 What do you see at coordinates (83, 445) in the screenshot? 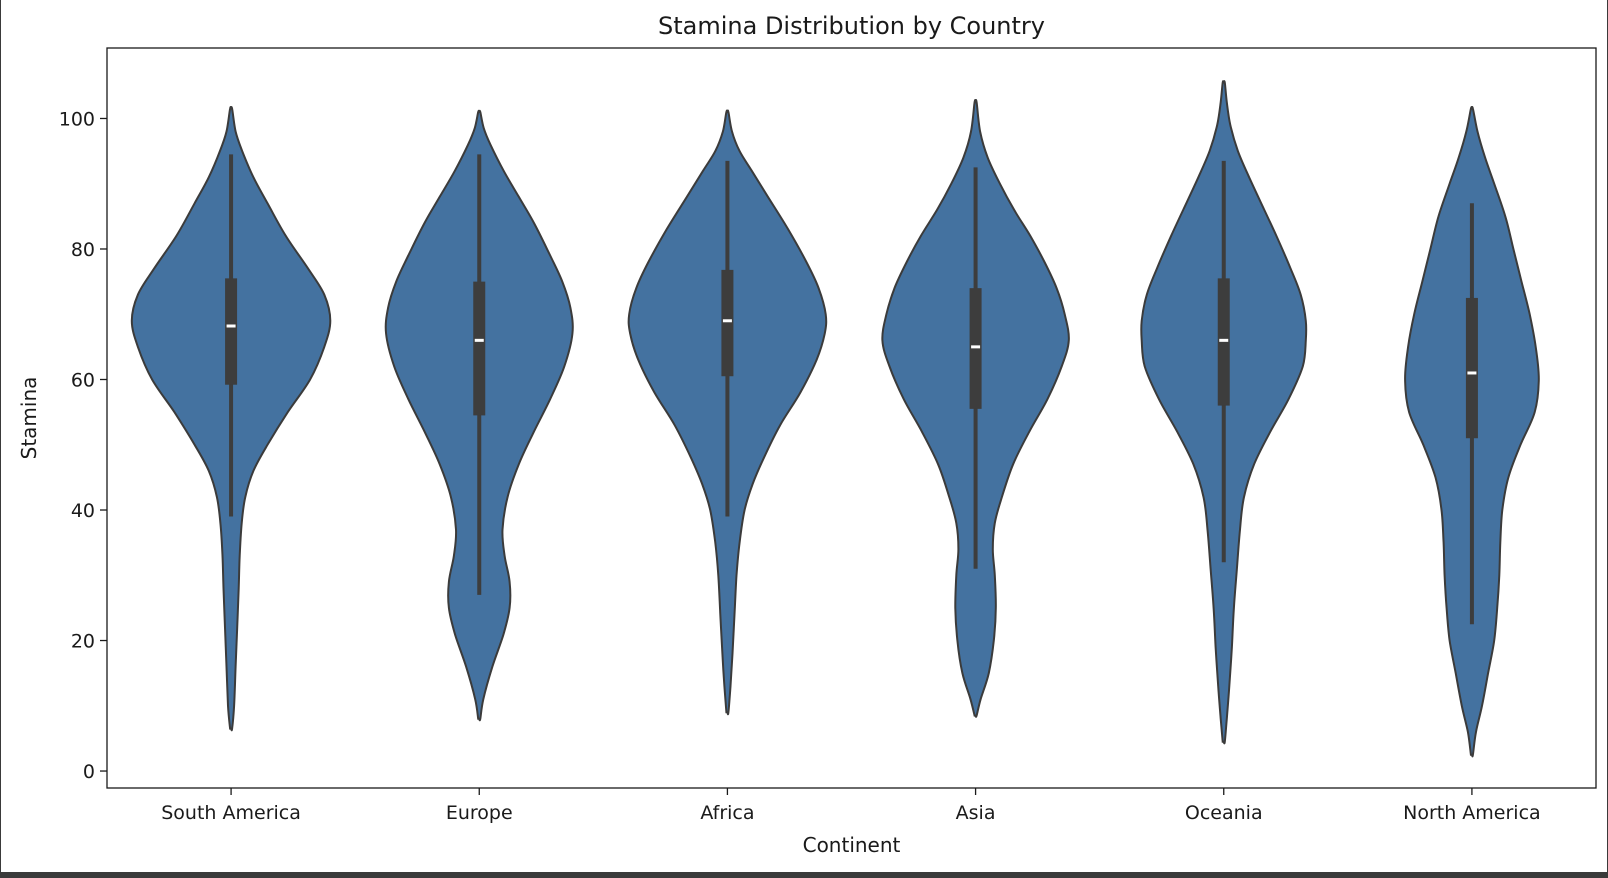
I see `y-axis-ticks: 0 20 40 60 80 100` at bounding box center [83, 445].